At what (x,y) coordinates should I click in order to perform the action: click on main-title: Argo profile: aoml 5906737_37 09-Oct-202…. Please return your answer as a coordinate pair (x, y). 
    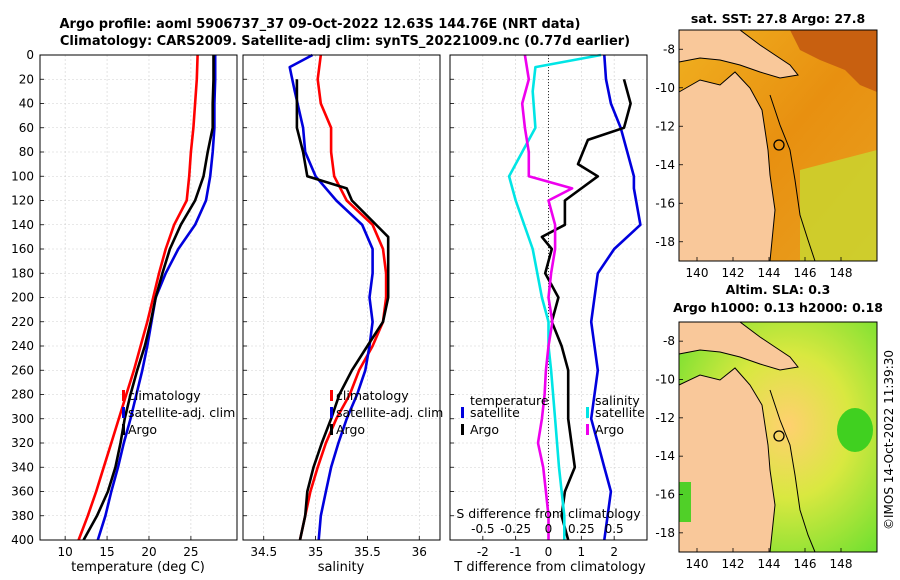
    Looking at the image, I should click on (320, 24).